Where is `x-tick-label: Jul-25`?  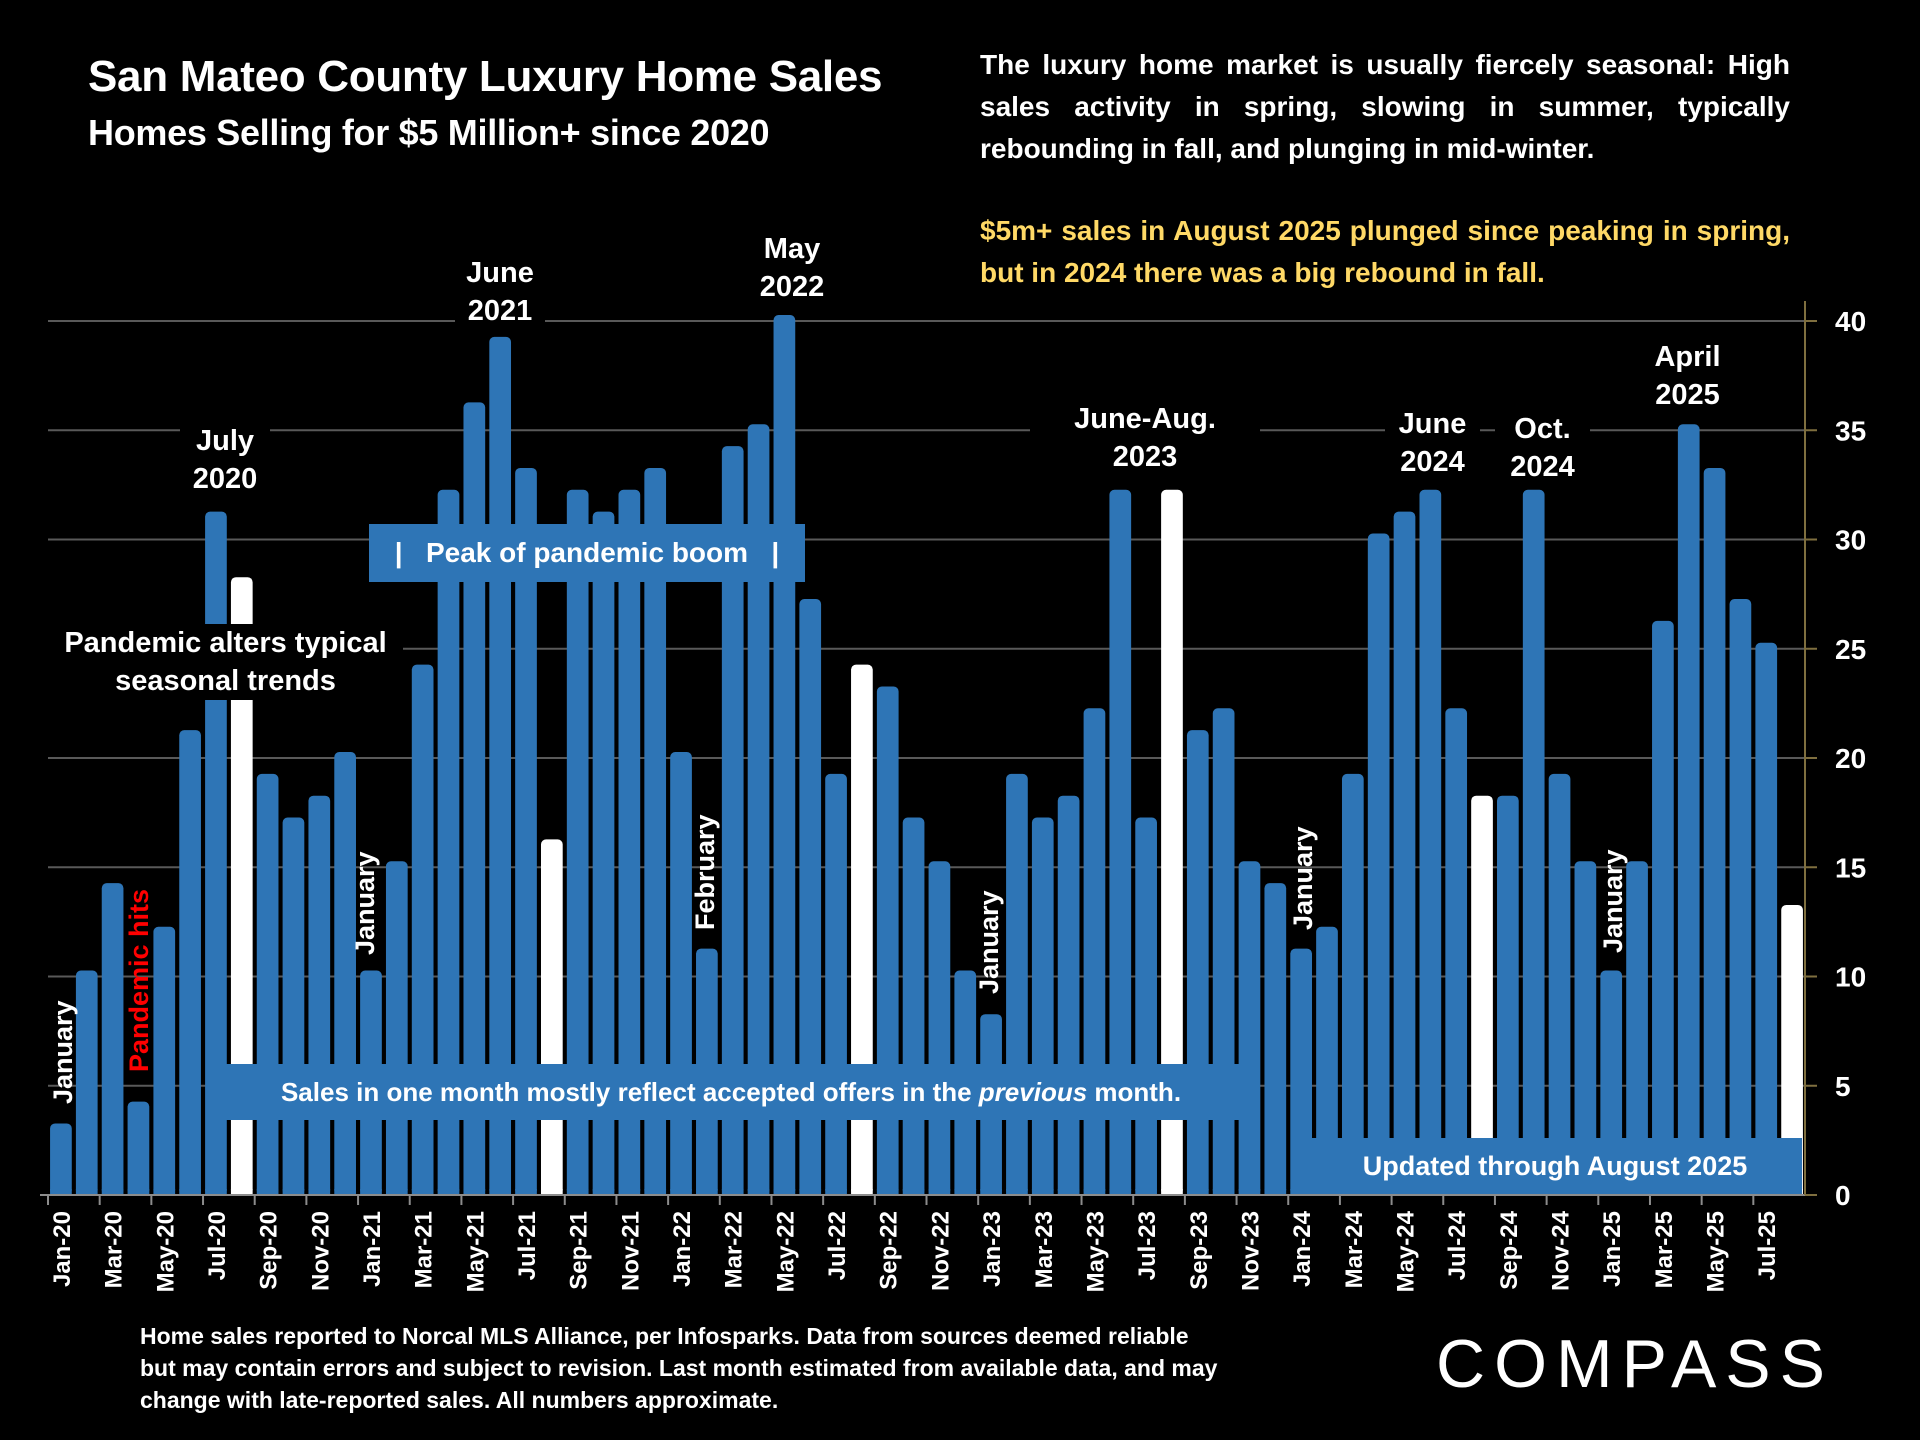
x-tick-label: Jul-25 is located at coordinates (1767, 1245).